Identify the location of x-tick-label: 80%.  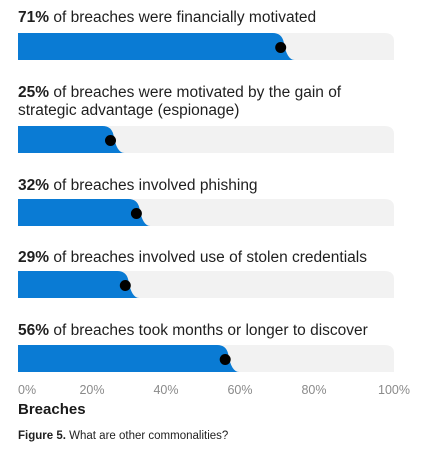
(313, 390).